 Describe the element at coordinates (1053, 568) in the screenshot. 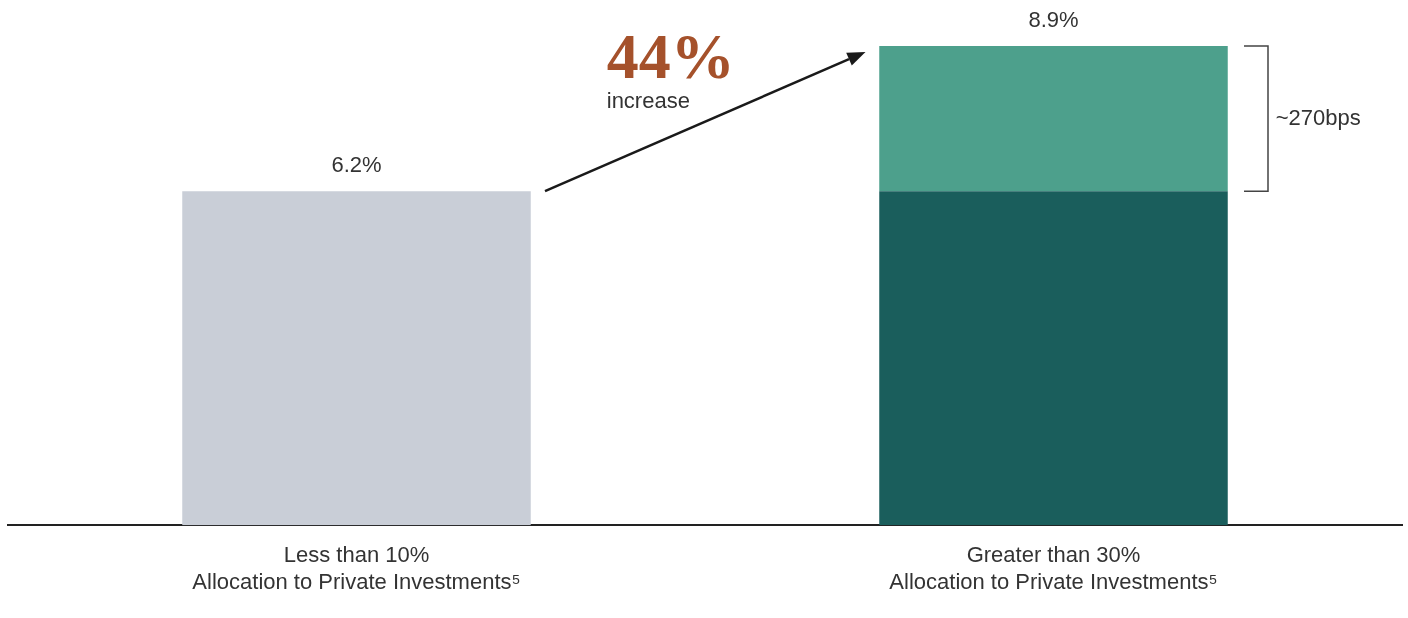

I see `x-tick-label: Greater than 30% Allocation to Private Investments⁵` at that location.